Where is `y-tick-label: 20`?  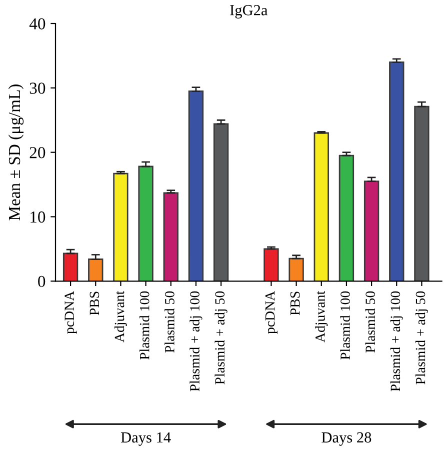 y-tick-label: 20 is located at coordinates (38, 152).